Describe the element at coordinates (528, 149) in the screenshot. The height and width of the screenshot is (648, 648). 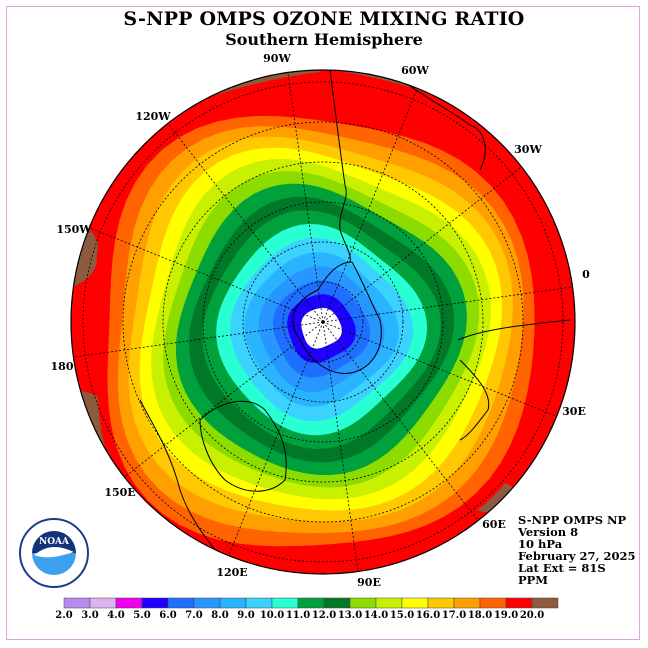
I see `longitude-label: 30W` at that location.